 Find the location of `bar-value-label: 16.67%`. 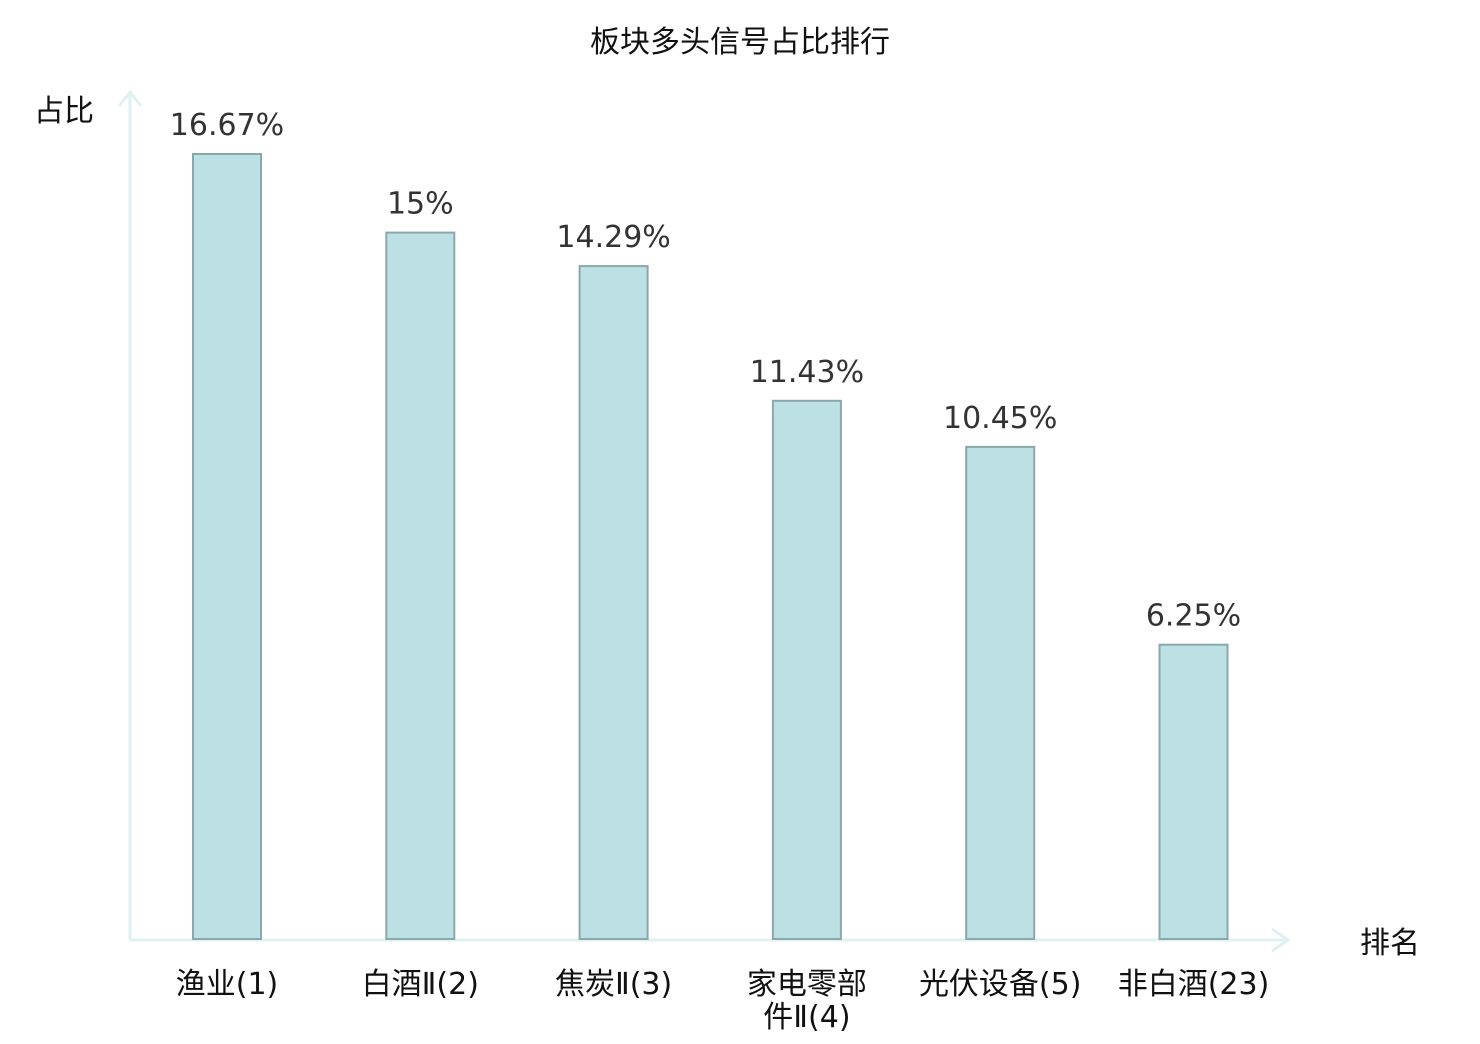

bar-value-label: 16.67% is located at coordinates (227, 125).